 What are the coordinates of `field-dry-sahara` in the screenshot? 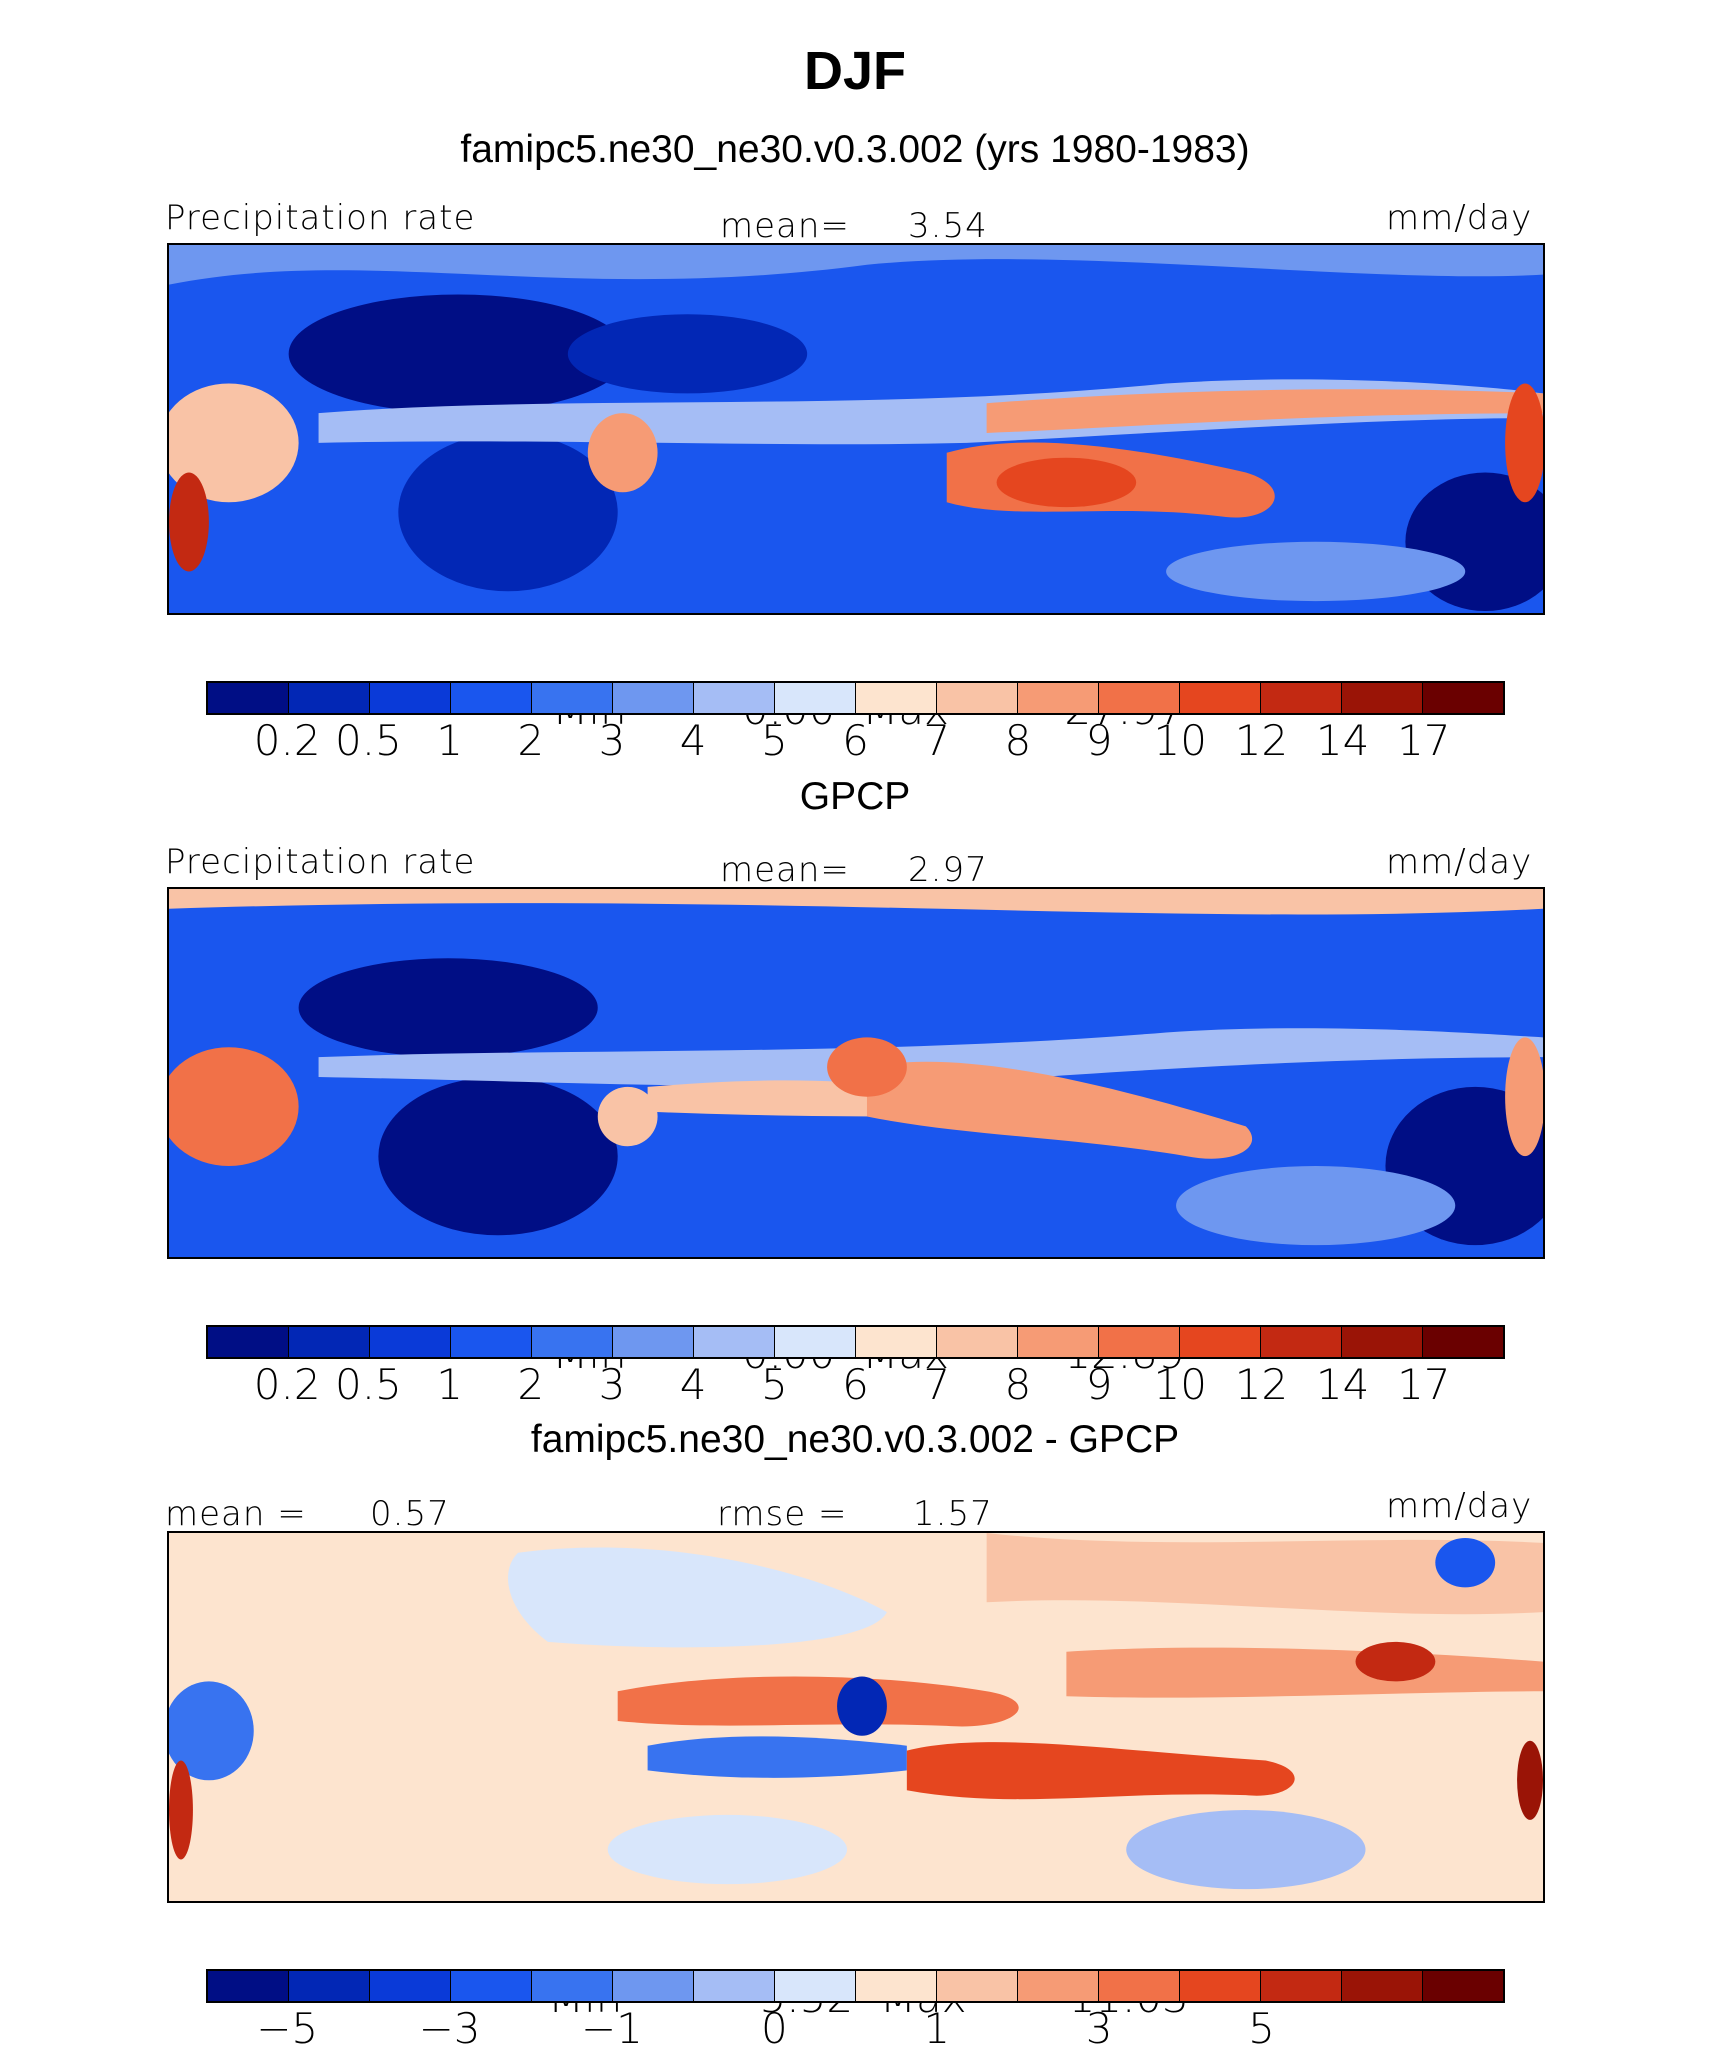 It's located at (458, 354).